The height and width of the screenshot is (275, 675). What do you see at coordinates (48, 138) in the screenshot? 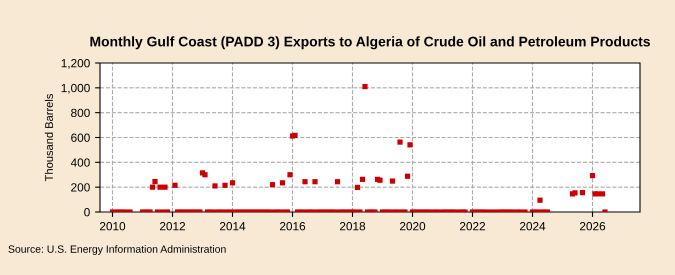
I see `y-axis-title: Thousand Barrels` at bounding box center [48, 138].